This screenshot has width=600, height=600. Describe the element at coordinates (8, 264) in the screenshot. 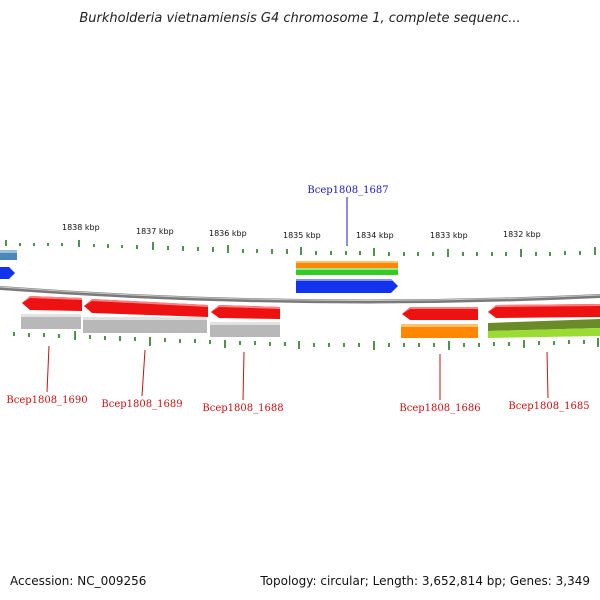

I see `forward-gene-partial` at that location.